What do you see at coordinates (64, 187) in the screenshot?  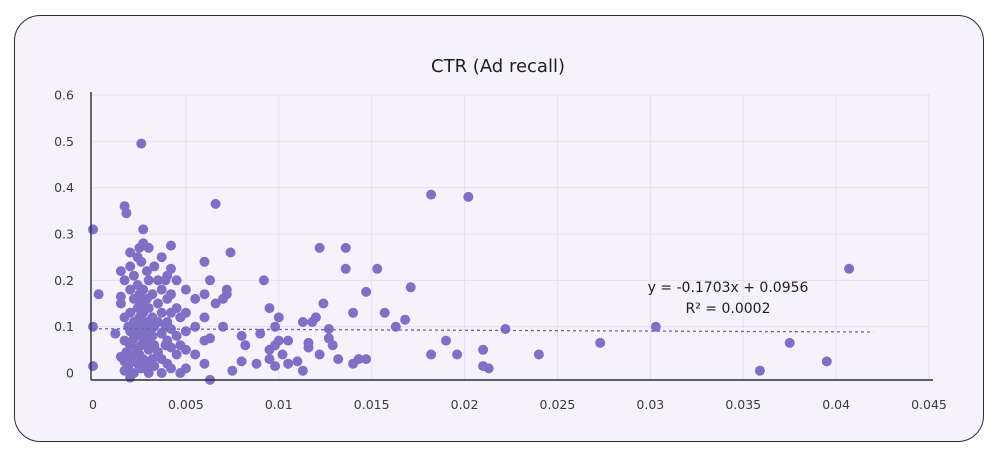 I see `y-tick-label: 0.4` at bounding box center [64, 187].